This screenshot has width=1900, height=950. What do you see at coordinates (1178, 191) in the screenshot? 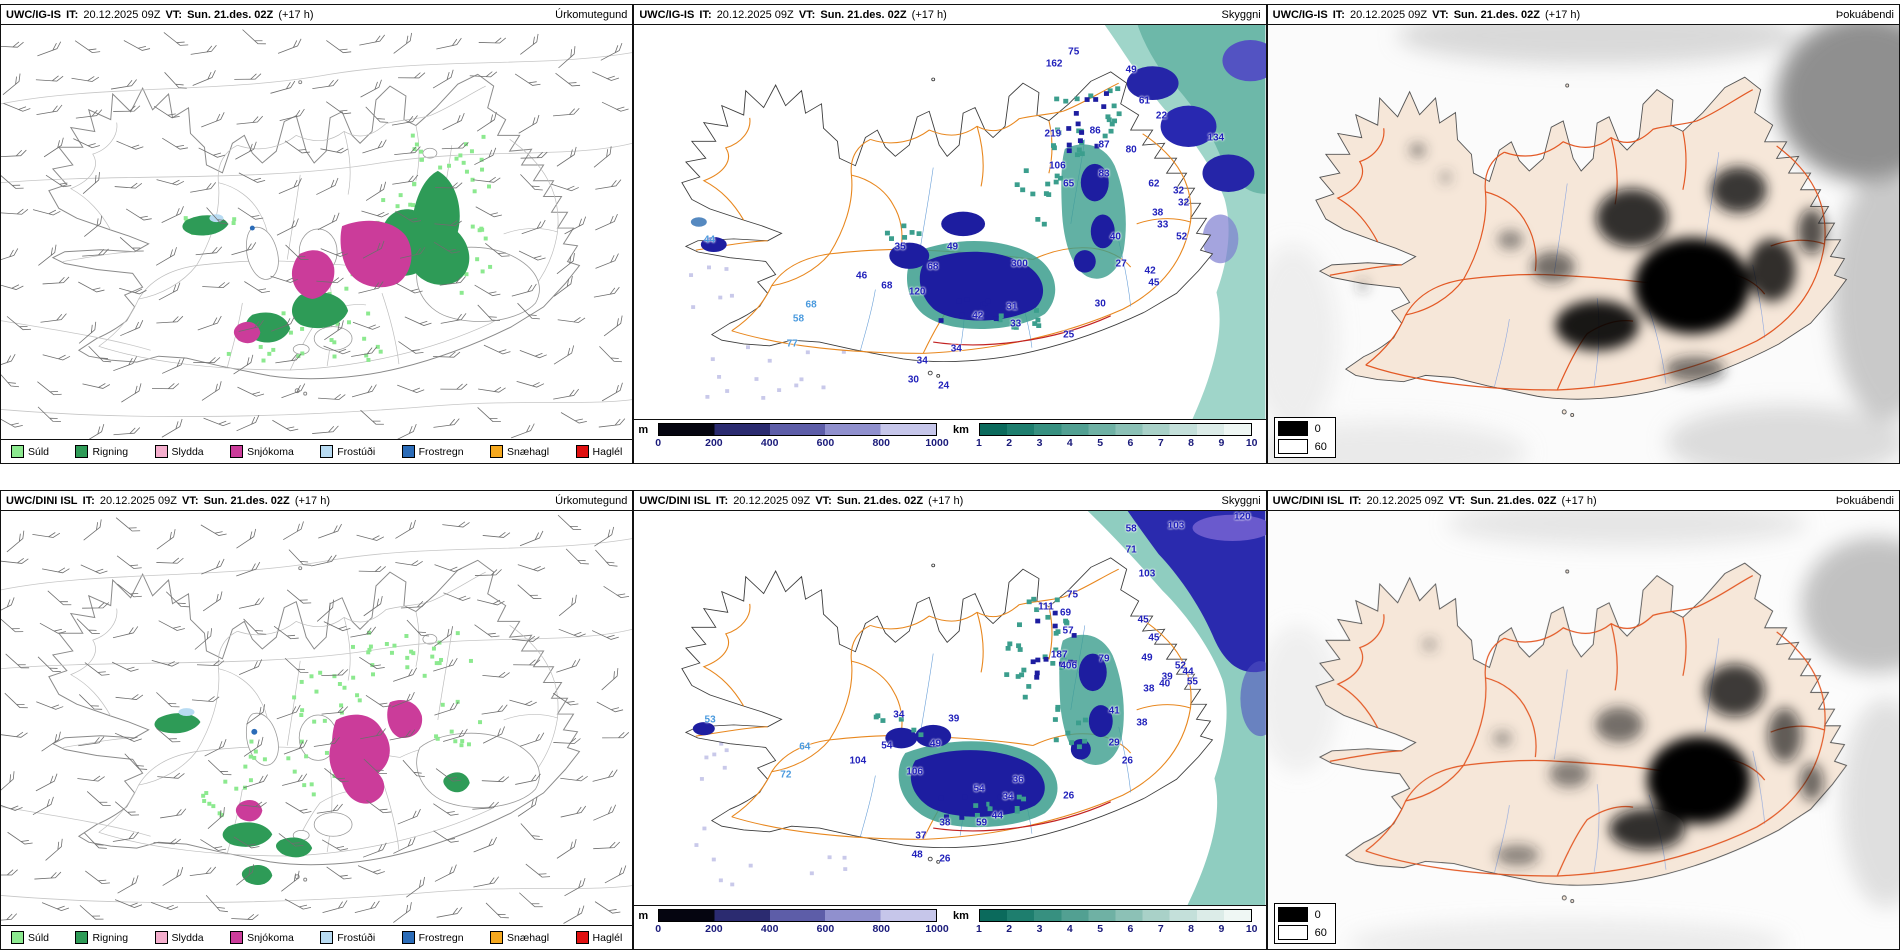
I see `visibility-value: 32` at bounding box center [1178, 191].